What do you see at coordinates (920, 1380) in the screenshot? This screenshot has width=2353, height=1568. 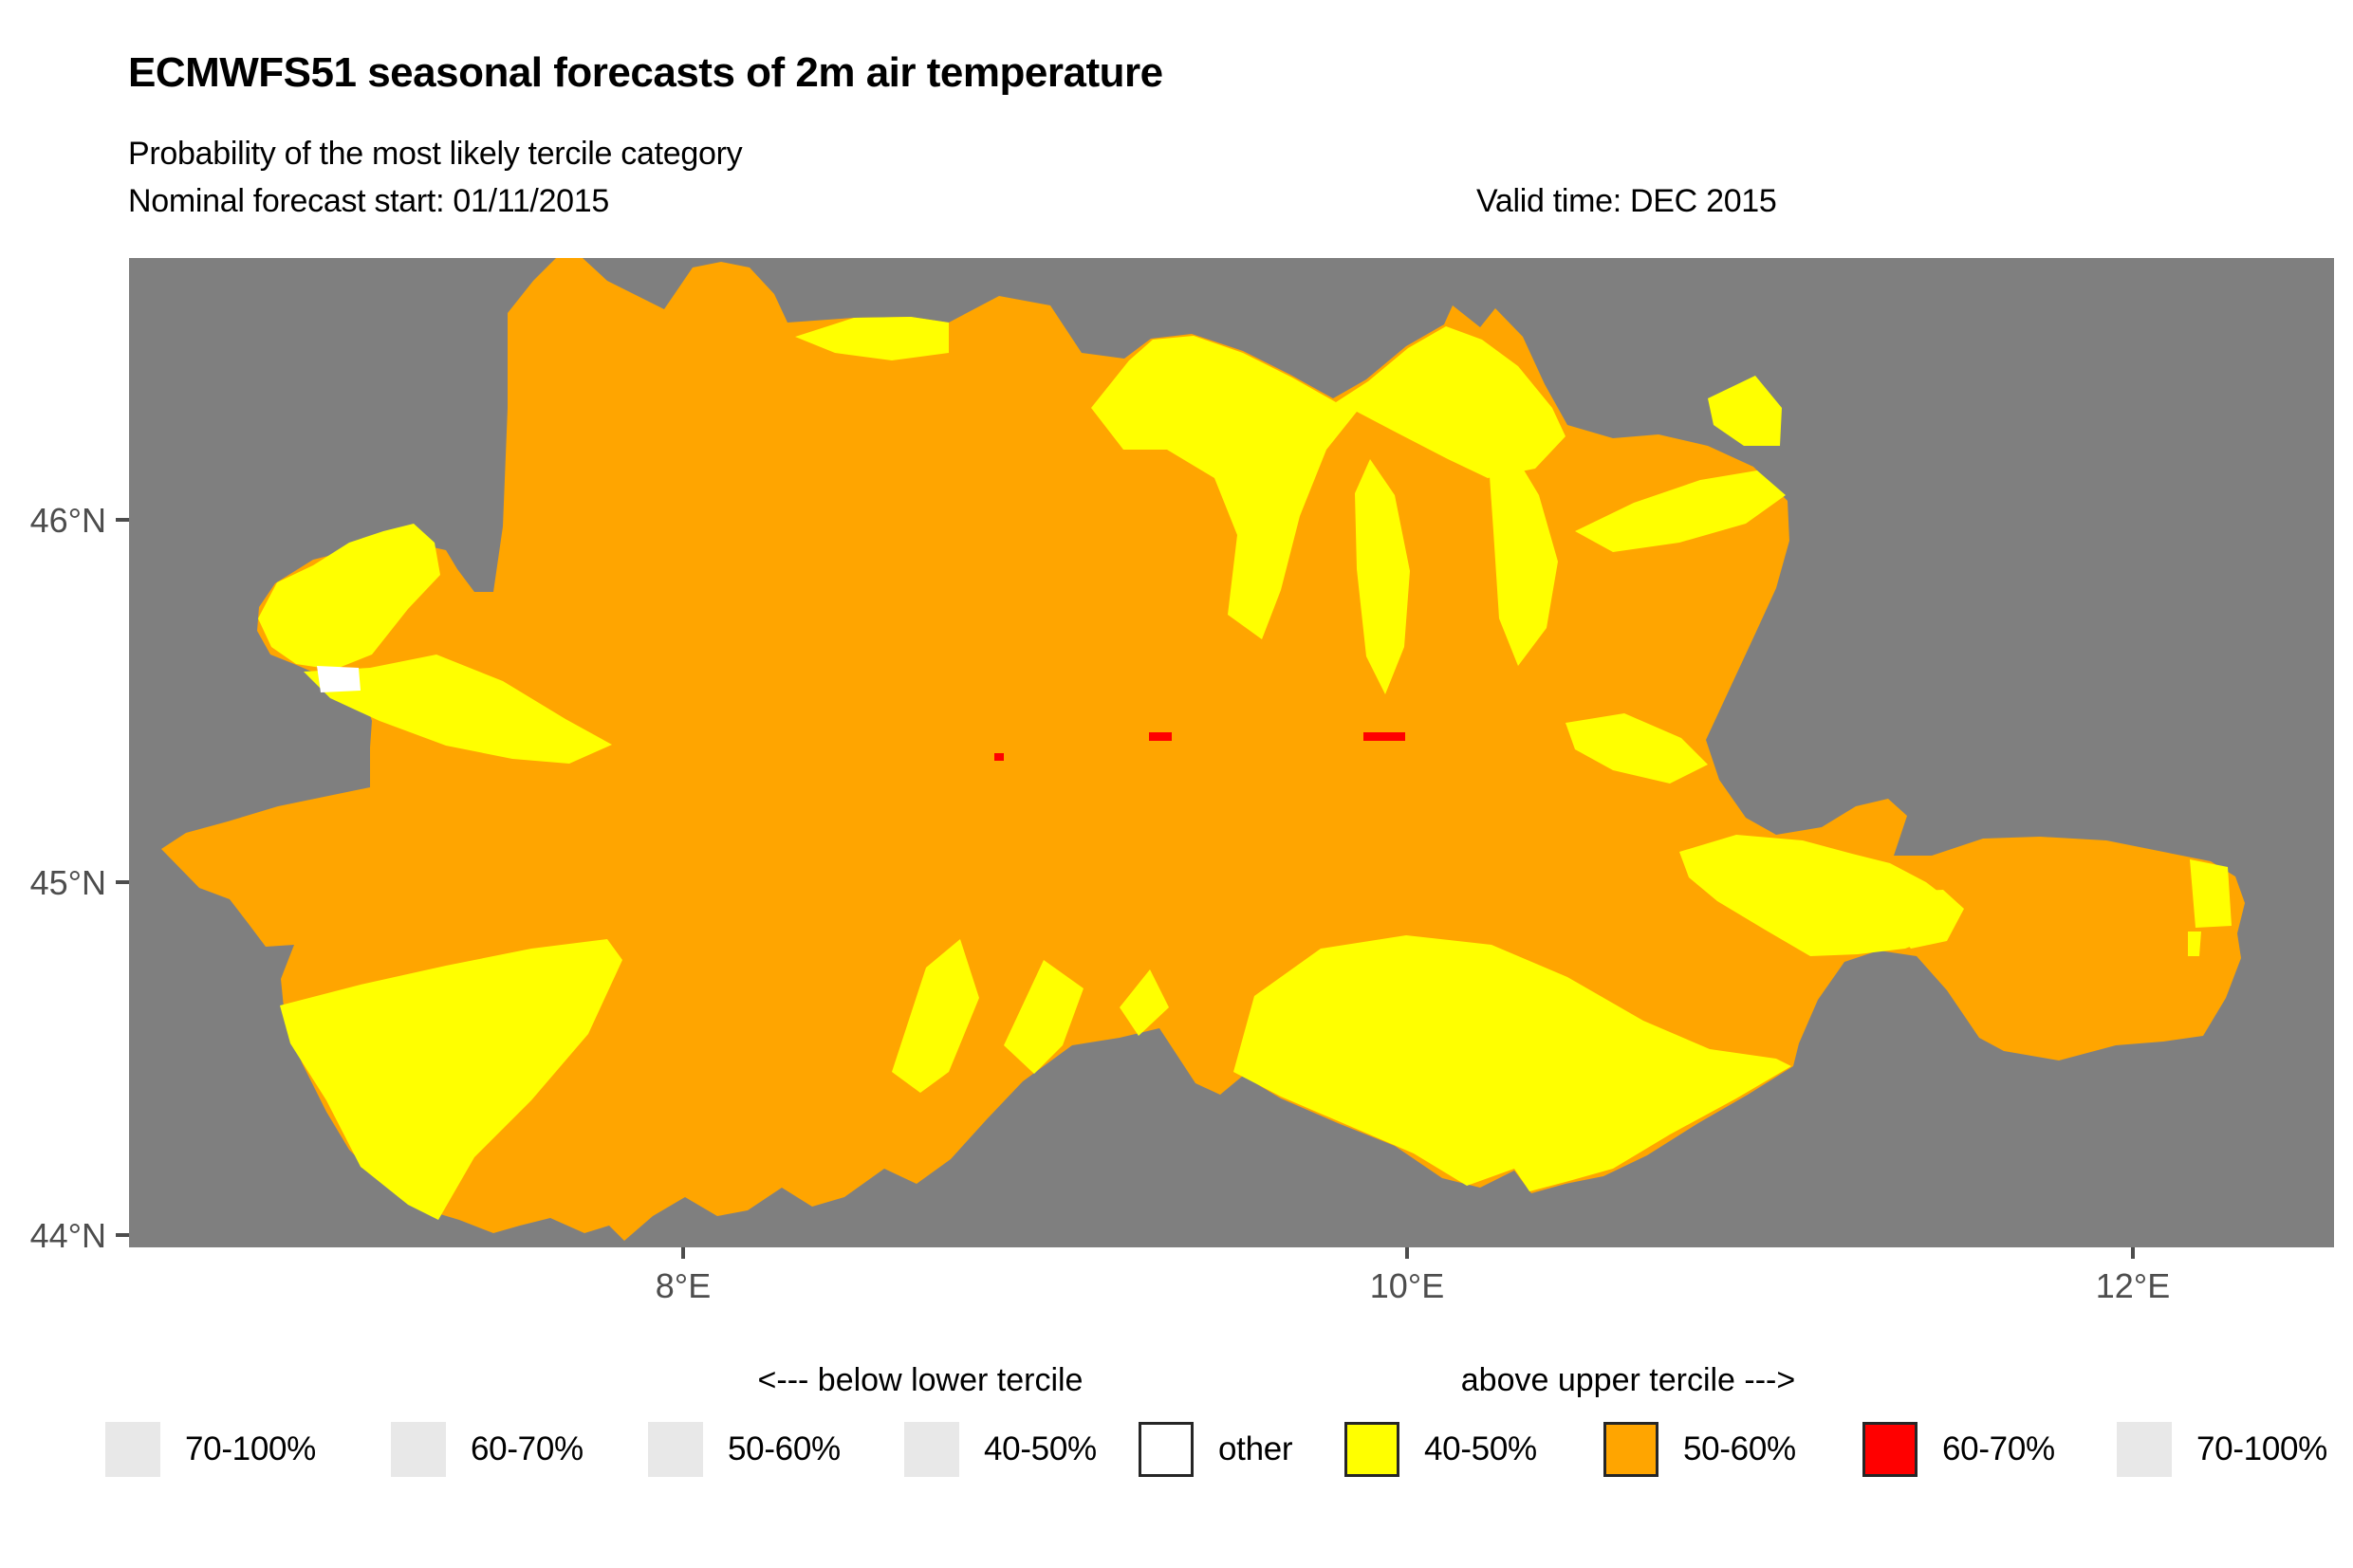 I see `legend-header-below-tercile: <--- below lower tercile` at bounding box center [920, 1380].